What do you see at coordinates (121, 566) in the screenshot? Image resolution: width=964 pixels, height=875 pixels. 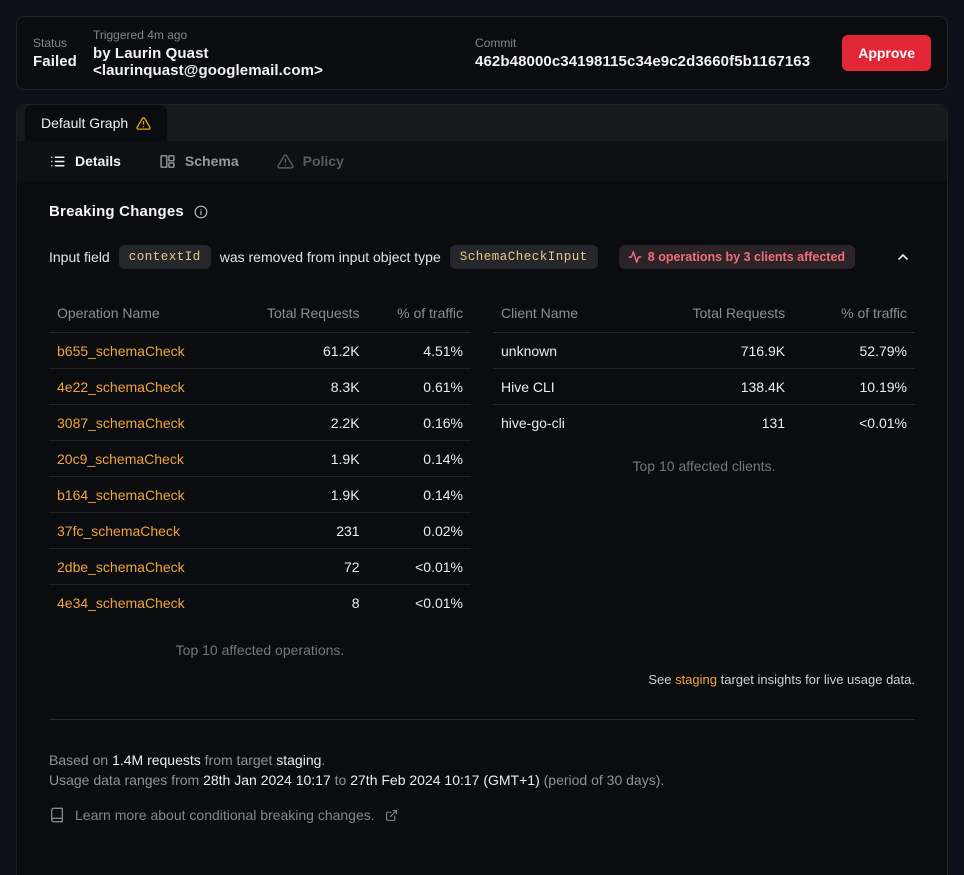 I see `operation-link: 2dbe_schemaCheck` at bounding box center [121, 566].